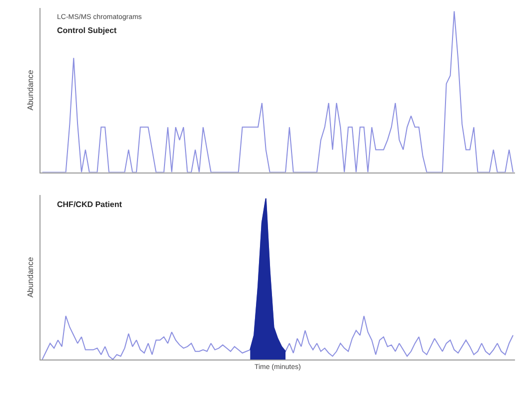 The width and height of the screenshot is (519, 404). What do you see at coordinates (87, 30) in the screenshot?
I see `text: Control Subject` at bounding box center [87, 30].